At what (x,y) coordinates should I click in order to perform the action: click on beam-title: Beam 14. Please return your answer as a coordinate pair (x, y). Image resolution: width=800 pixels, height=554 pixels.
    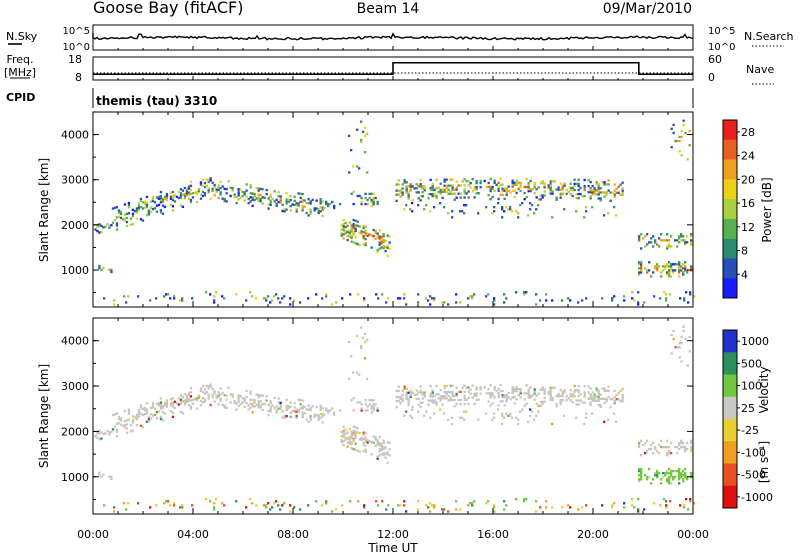
    Looking at the image, I should click on (388, 9).